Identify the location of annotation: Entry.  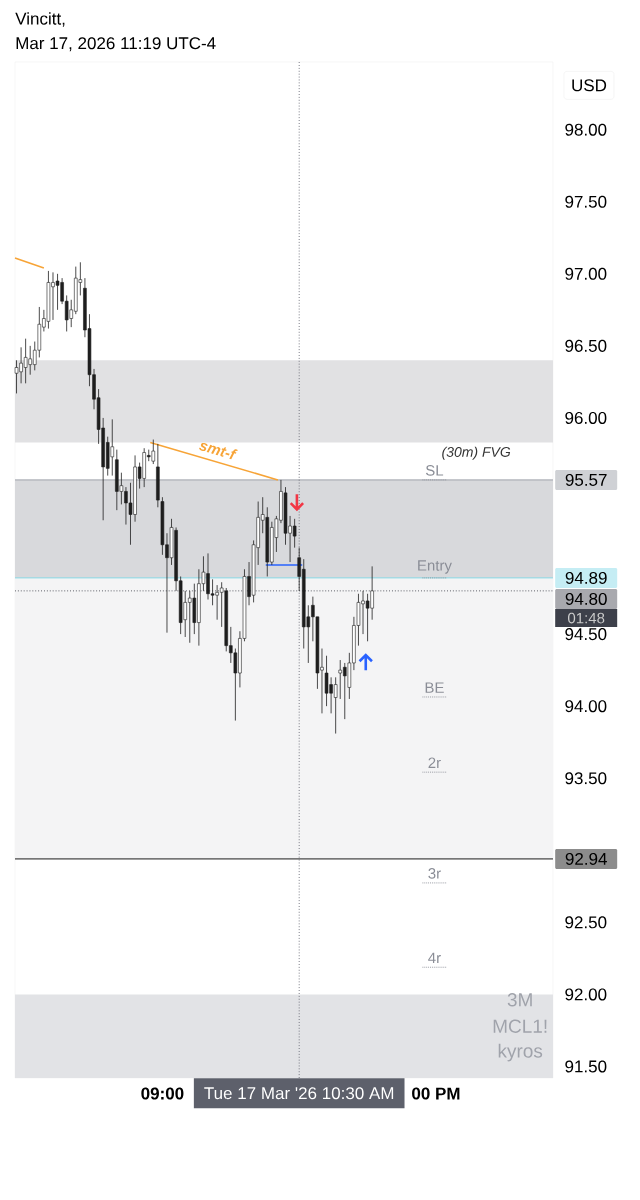
(435, 567).